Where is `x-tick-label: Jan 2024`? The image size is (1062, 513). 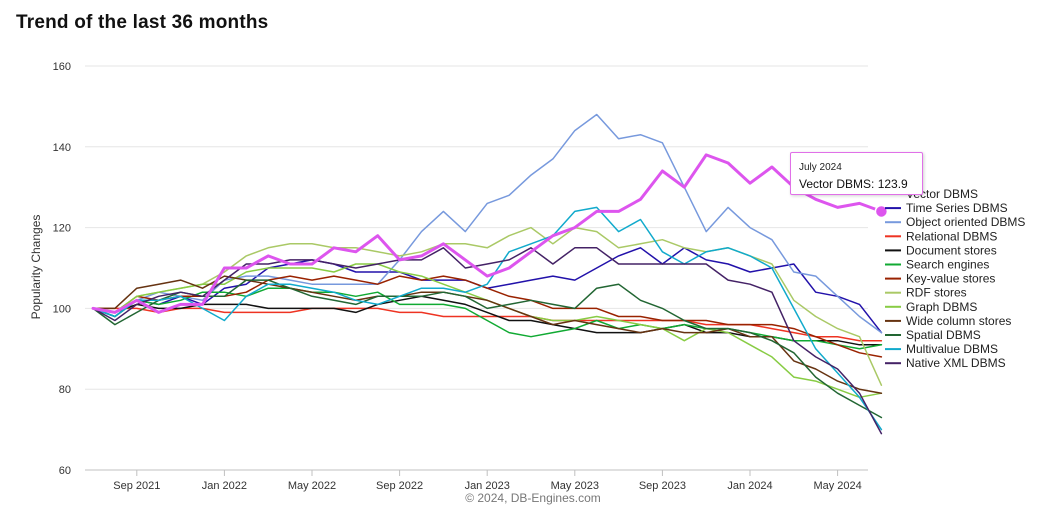
x-tick-label: Jan 2024 is located at coordinates (749, 486).